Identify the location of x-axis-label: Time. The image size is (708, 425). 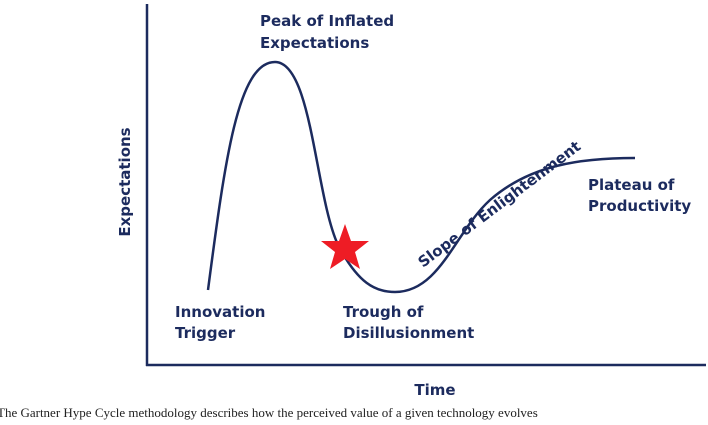
(434, 390).